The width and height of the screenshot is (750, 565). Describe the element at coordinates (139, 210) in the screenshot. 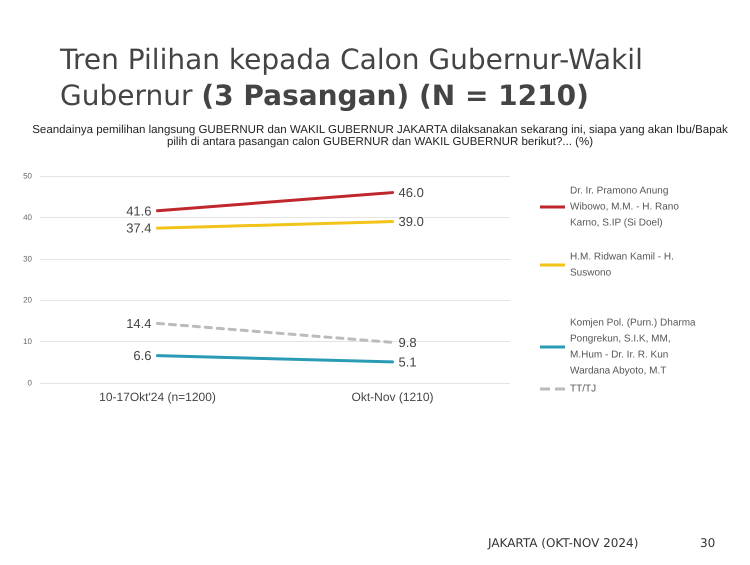

I see `data-label: 41.6` at that location.